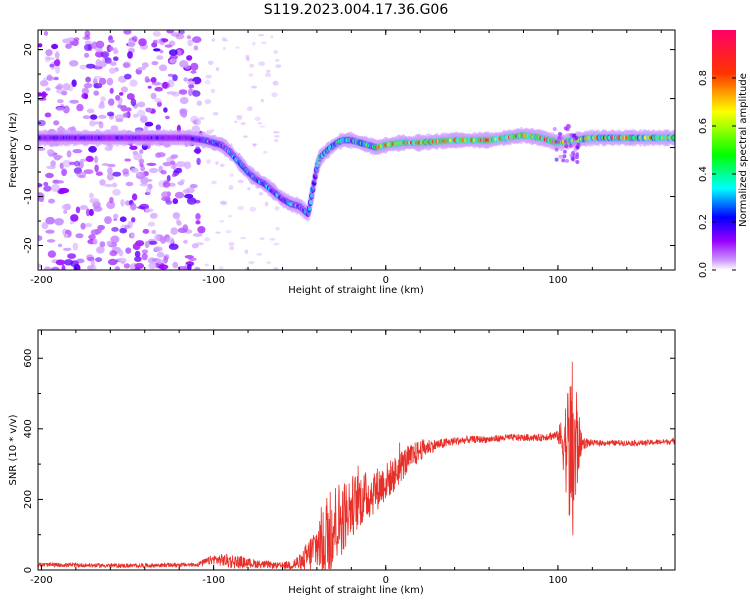 Image resolution: width=750 pixels, height=604 pixels. What do you see at coordinates (28, 147) in the screenshot?
I see `spectrogram-ytick-label: 0` at bounding box center [28, 147].